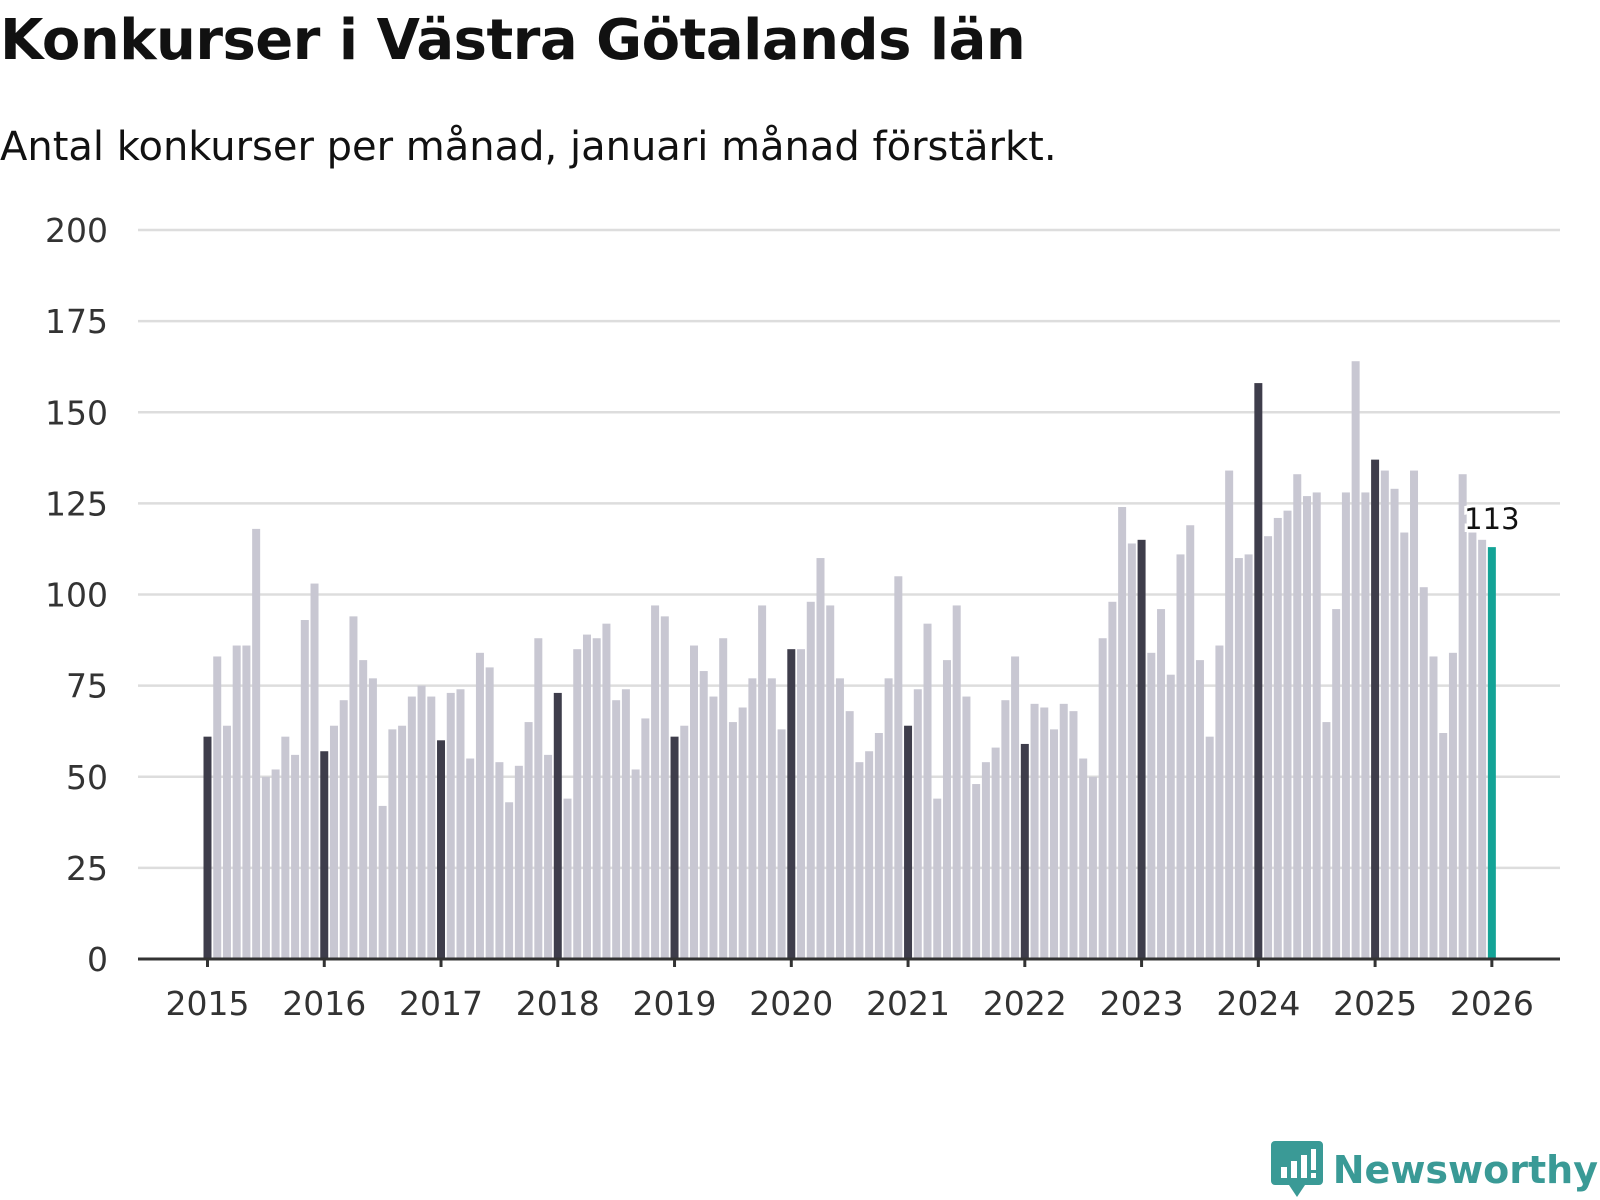 This screenshot has height=1200, width=1600. I want to click on x-tick-label: 2023, so click(1142, 1003).